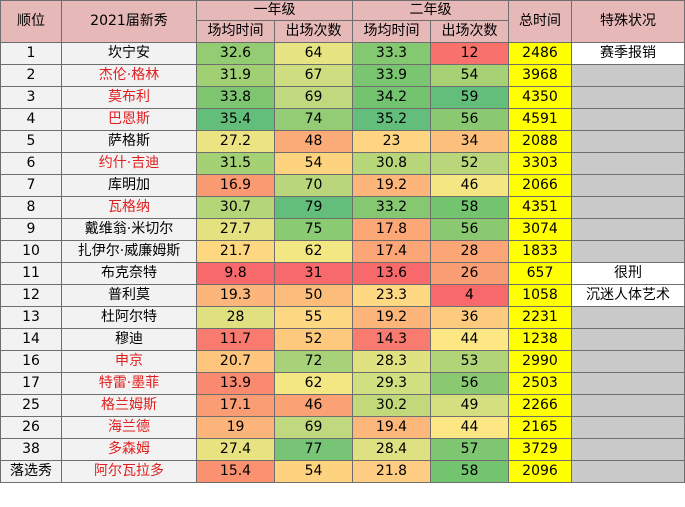 The width and height of the screenshot is (685, 507). What do you see at coordinates (235, 471) in the screenshot?
I see `year1-minutes-cell: 15.4` at bounding box center [235, 471].